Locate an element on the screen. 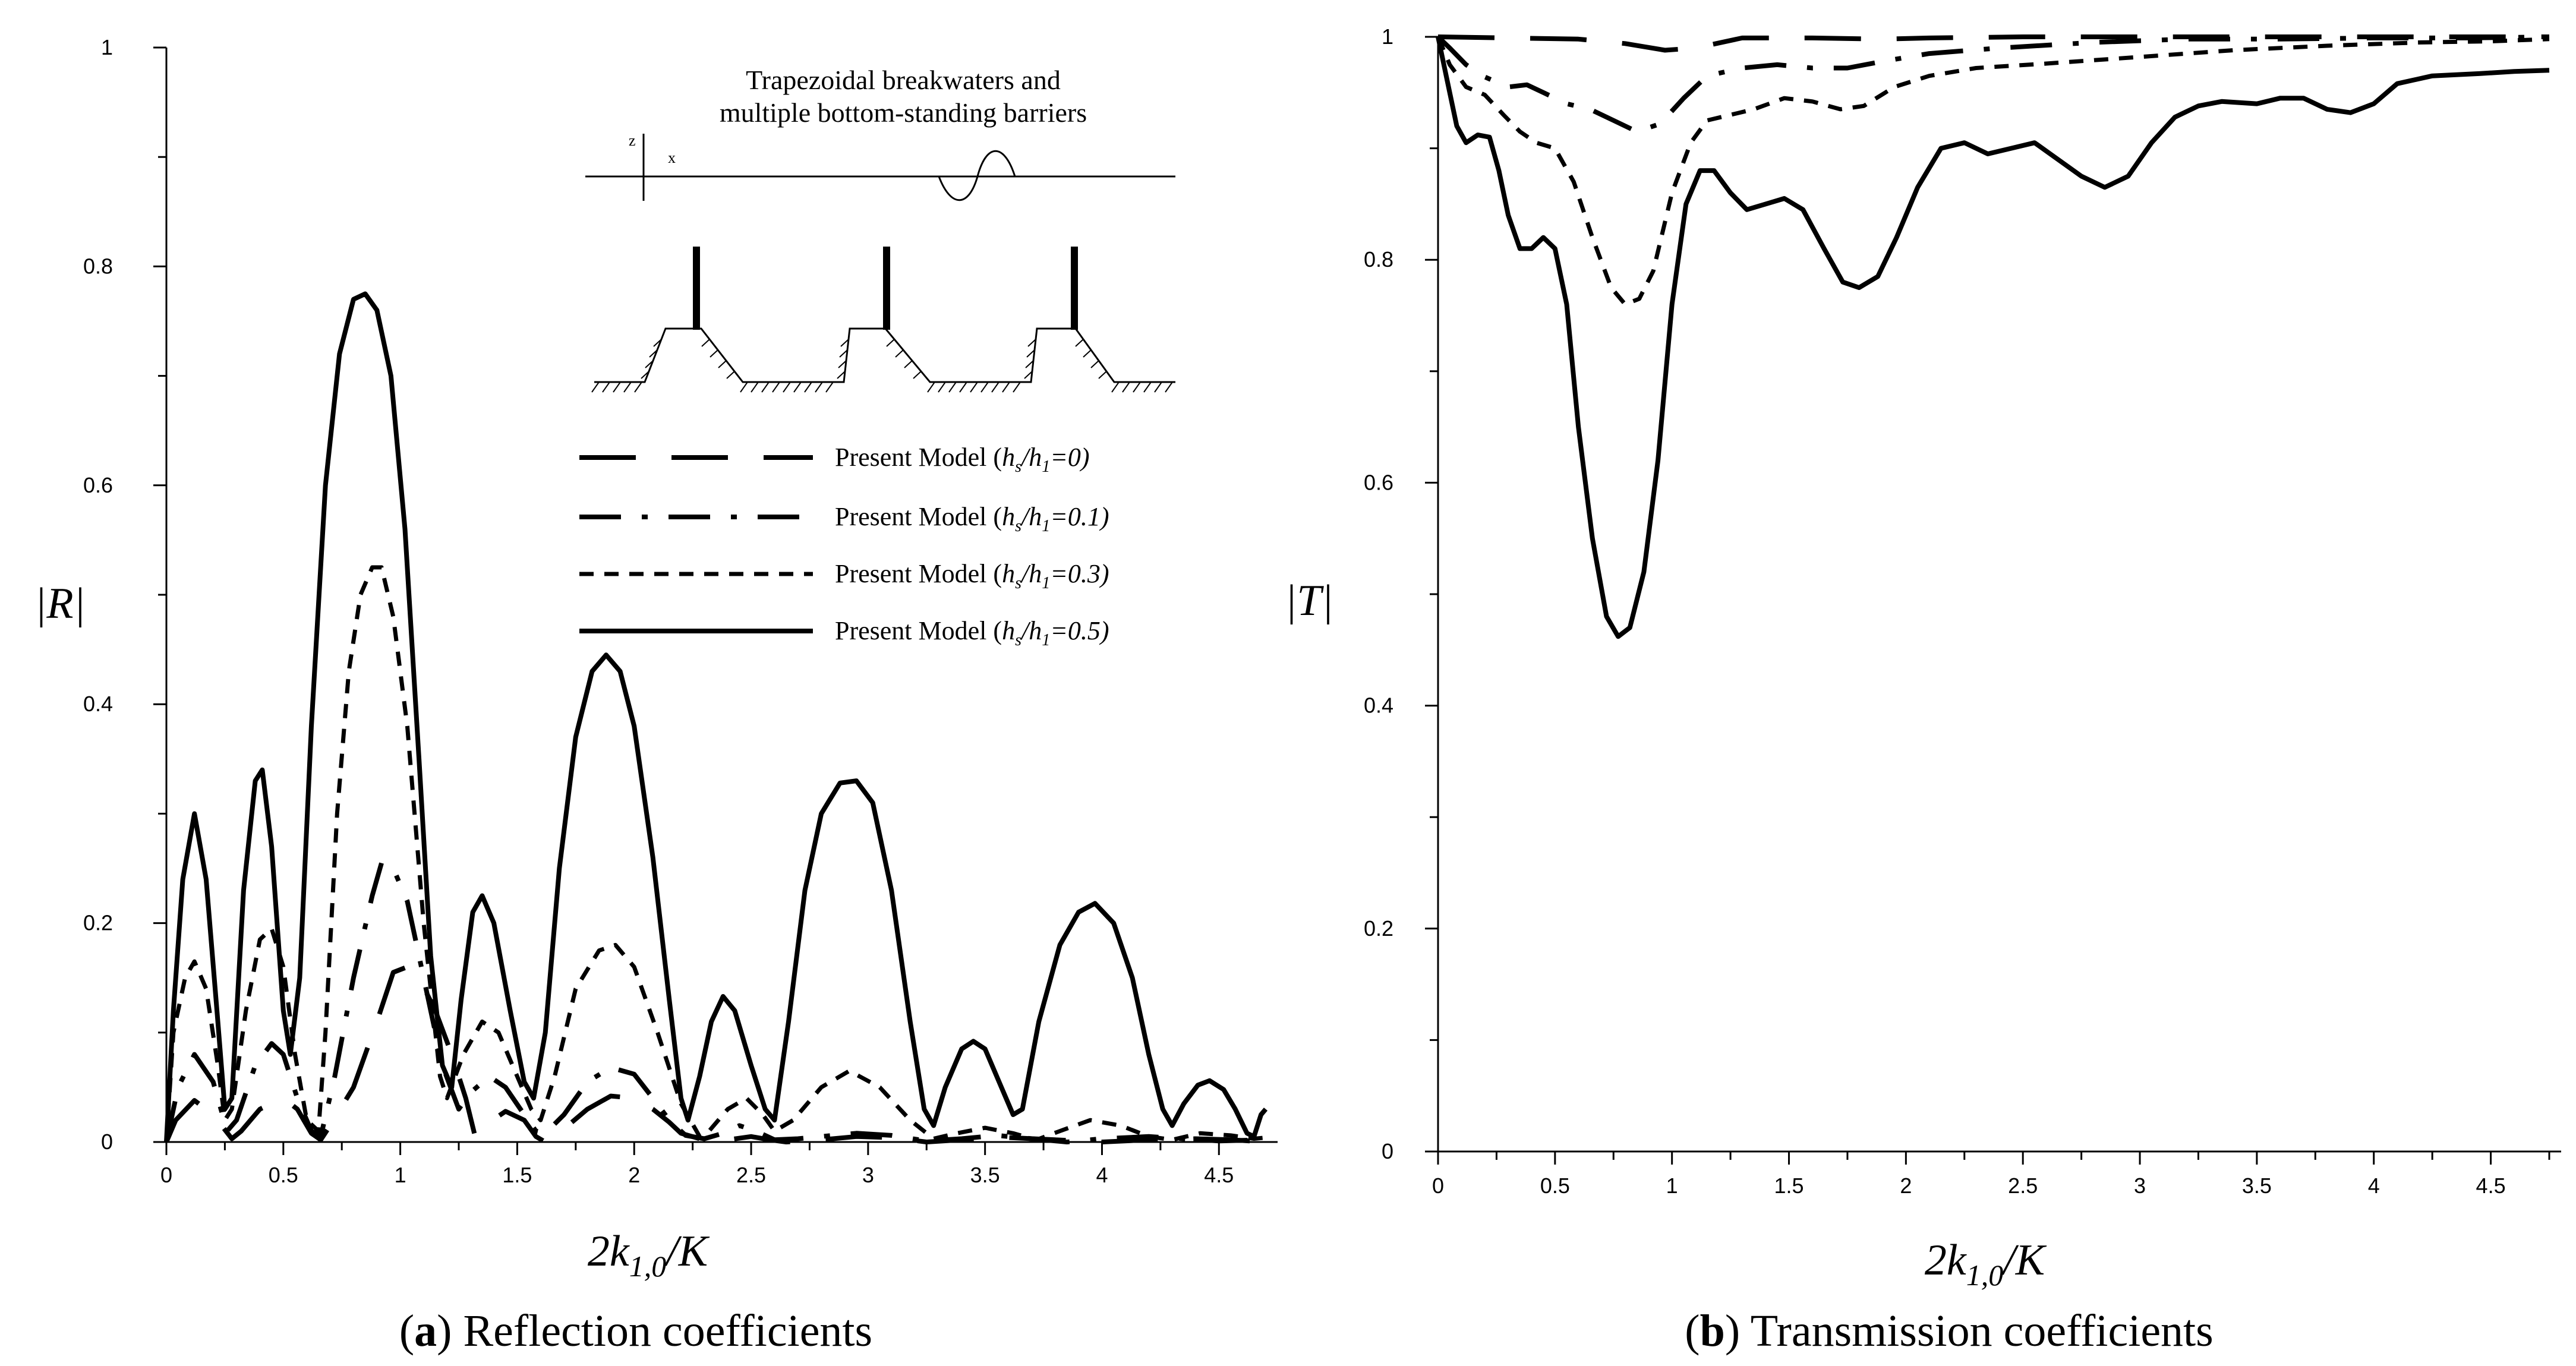  incident-wave-icon is located at coordinates (977, 175).